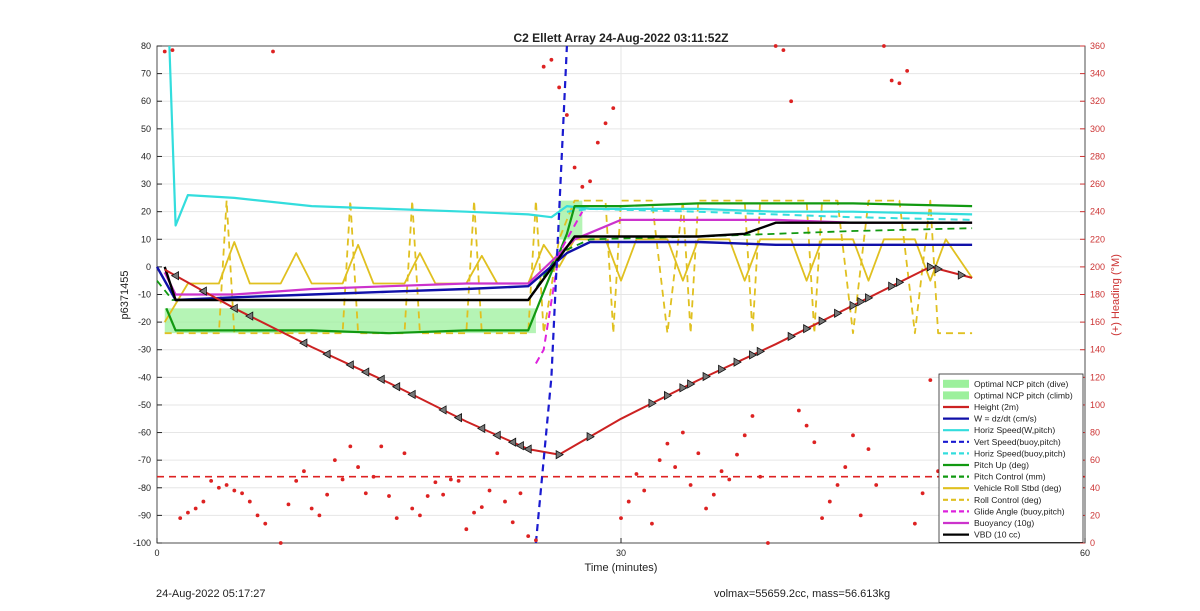  What do you see at coordinates (621, 38) in the screenshot?
I see `chart-title: C2 Ellett Array 24-Aug-2022 03:11:52Z` at bounding box center [621, 38].